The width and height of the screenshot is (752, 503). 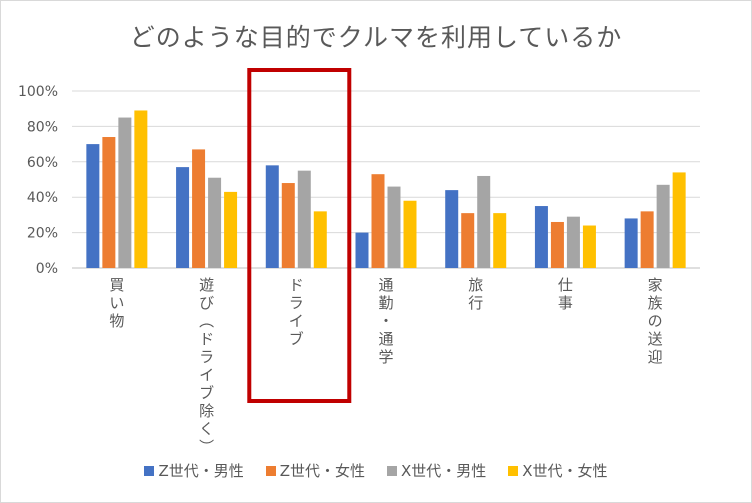 I want to click on y-tick-label: 80%, so click(x=42, y=127).